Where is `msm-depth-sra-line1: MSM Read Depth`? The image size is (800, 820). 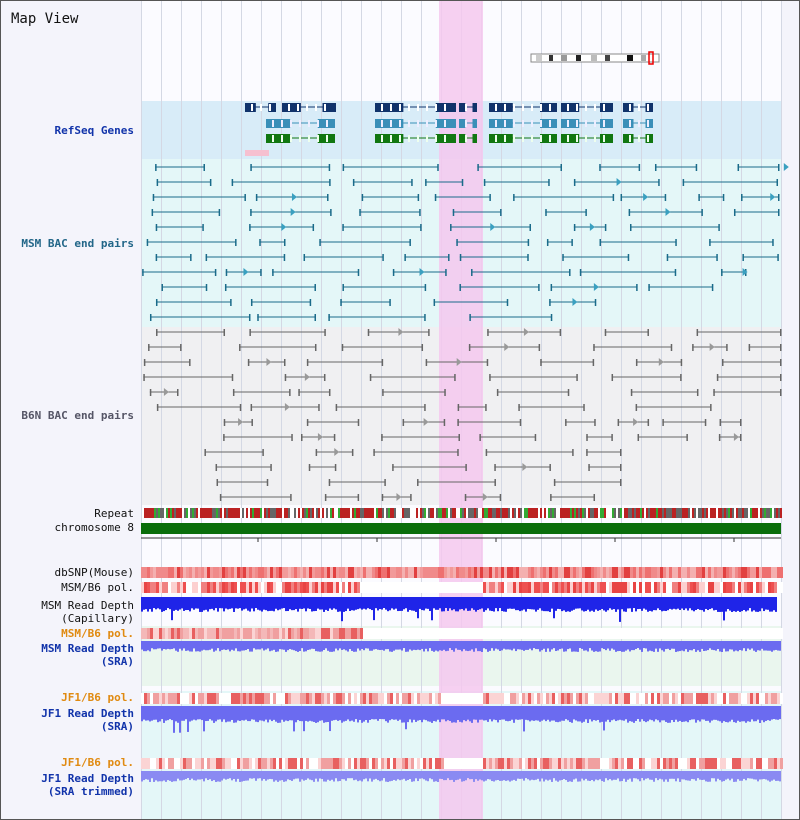
msm-depth-sra-line1: MSM Read Depth is located at coordinates (87, 648).